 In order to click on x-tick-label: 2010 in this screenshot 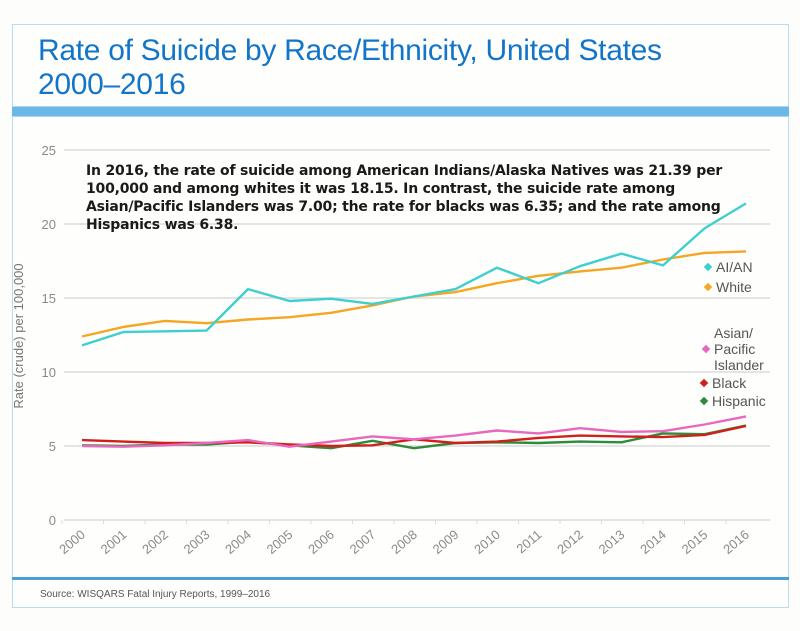, I will do `click(487, 542)`.